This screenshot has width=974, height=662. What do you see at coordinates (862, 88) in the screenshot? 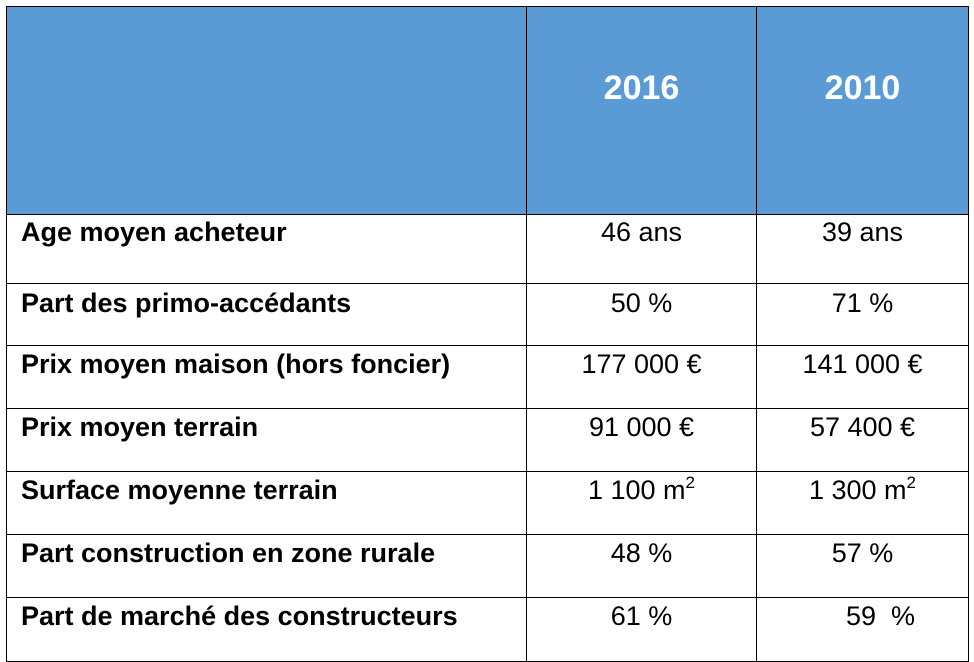
I see `header-2010-label: 2010` at bounding box center [862, 88].